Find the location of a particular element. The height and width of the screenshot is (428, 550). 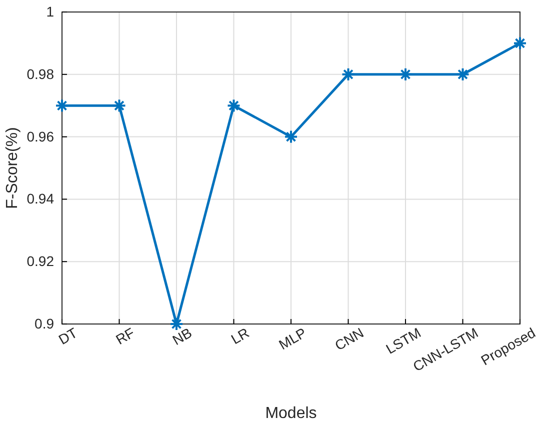

x-tick-label: CNN is located at coordinates (349, 339).